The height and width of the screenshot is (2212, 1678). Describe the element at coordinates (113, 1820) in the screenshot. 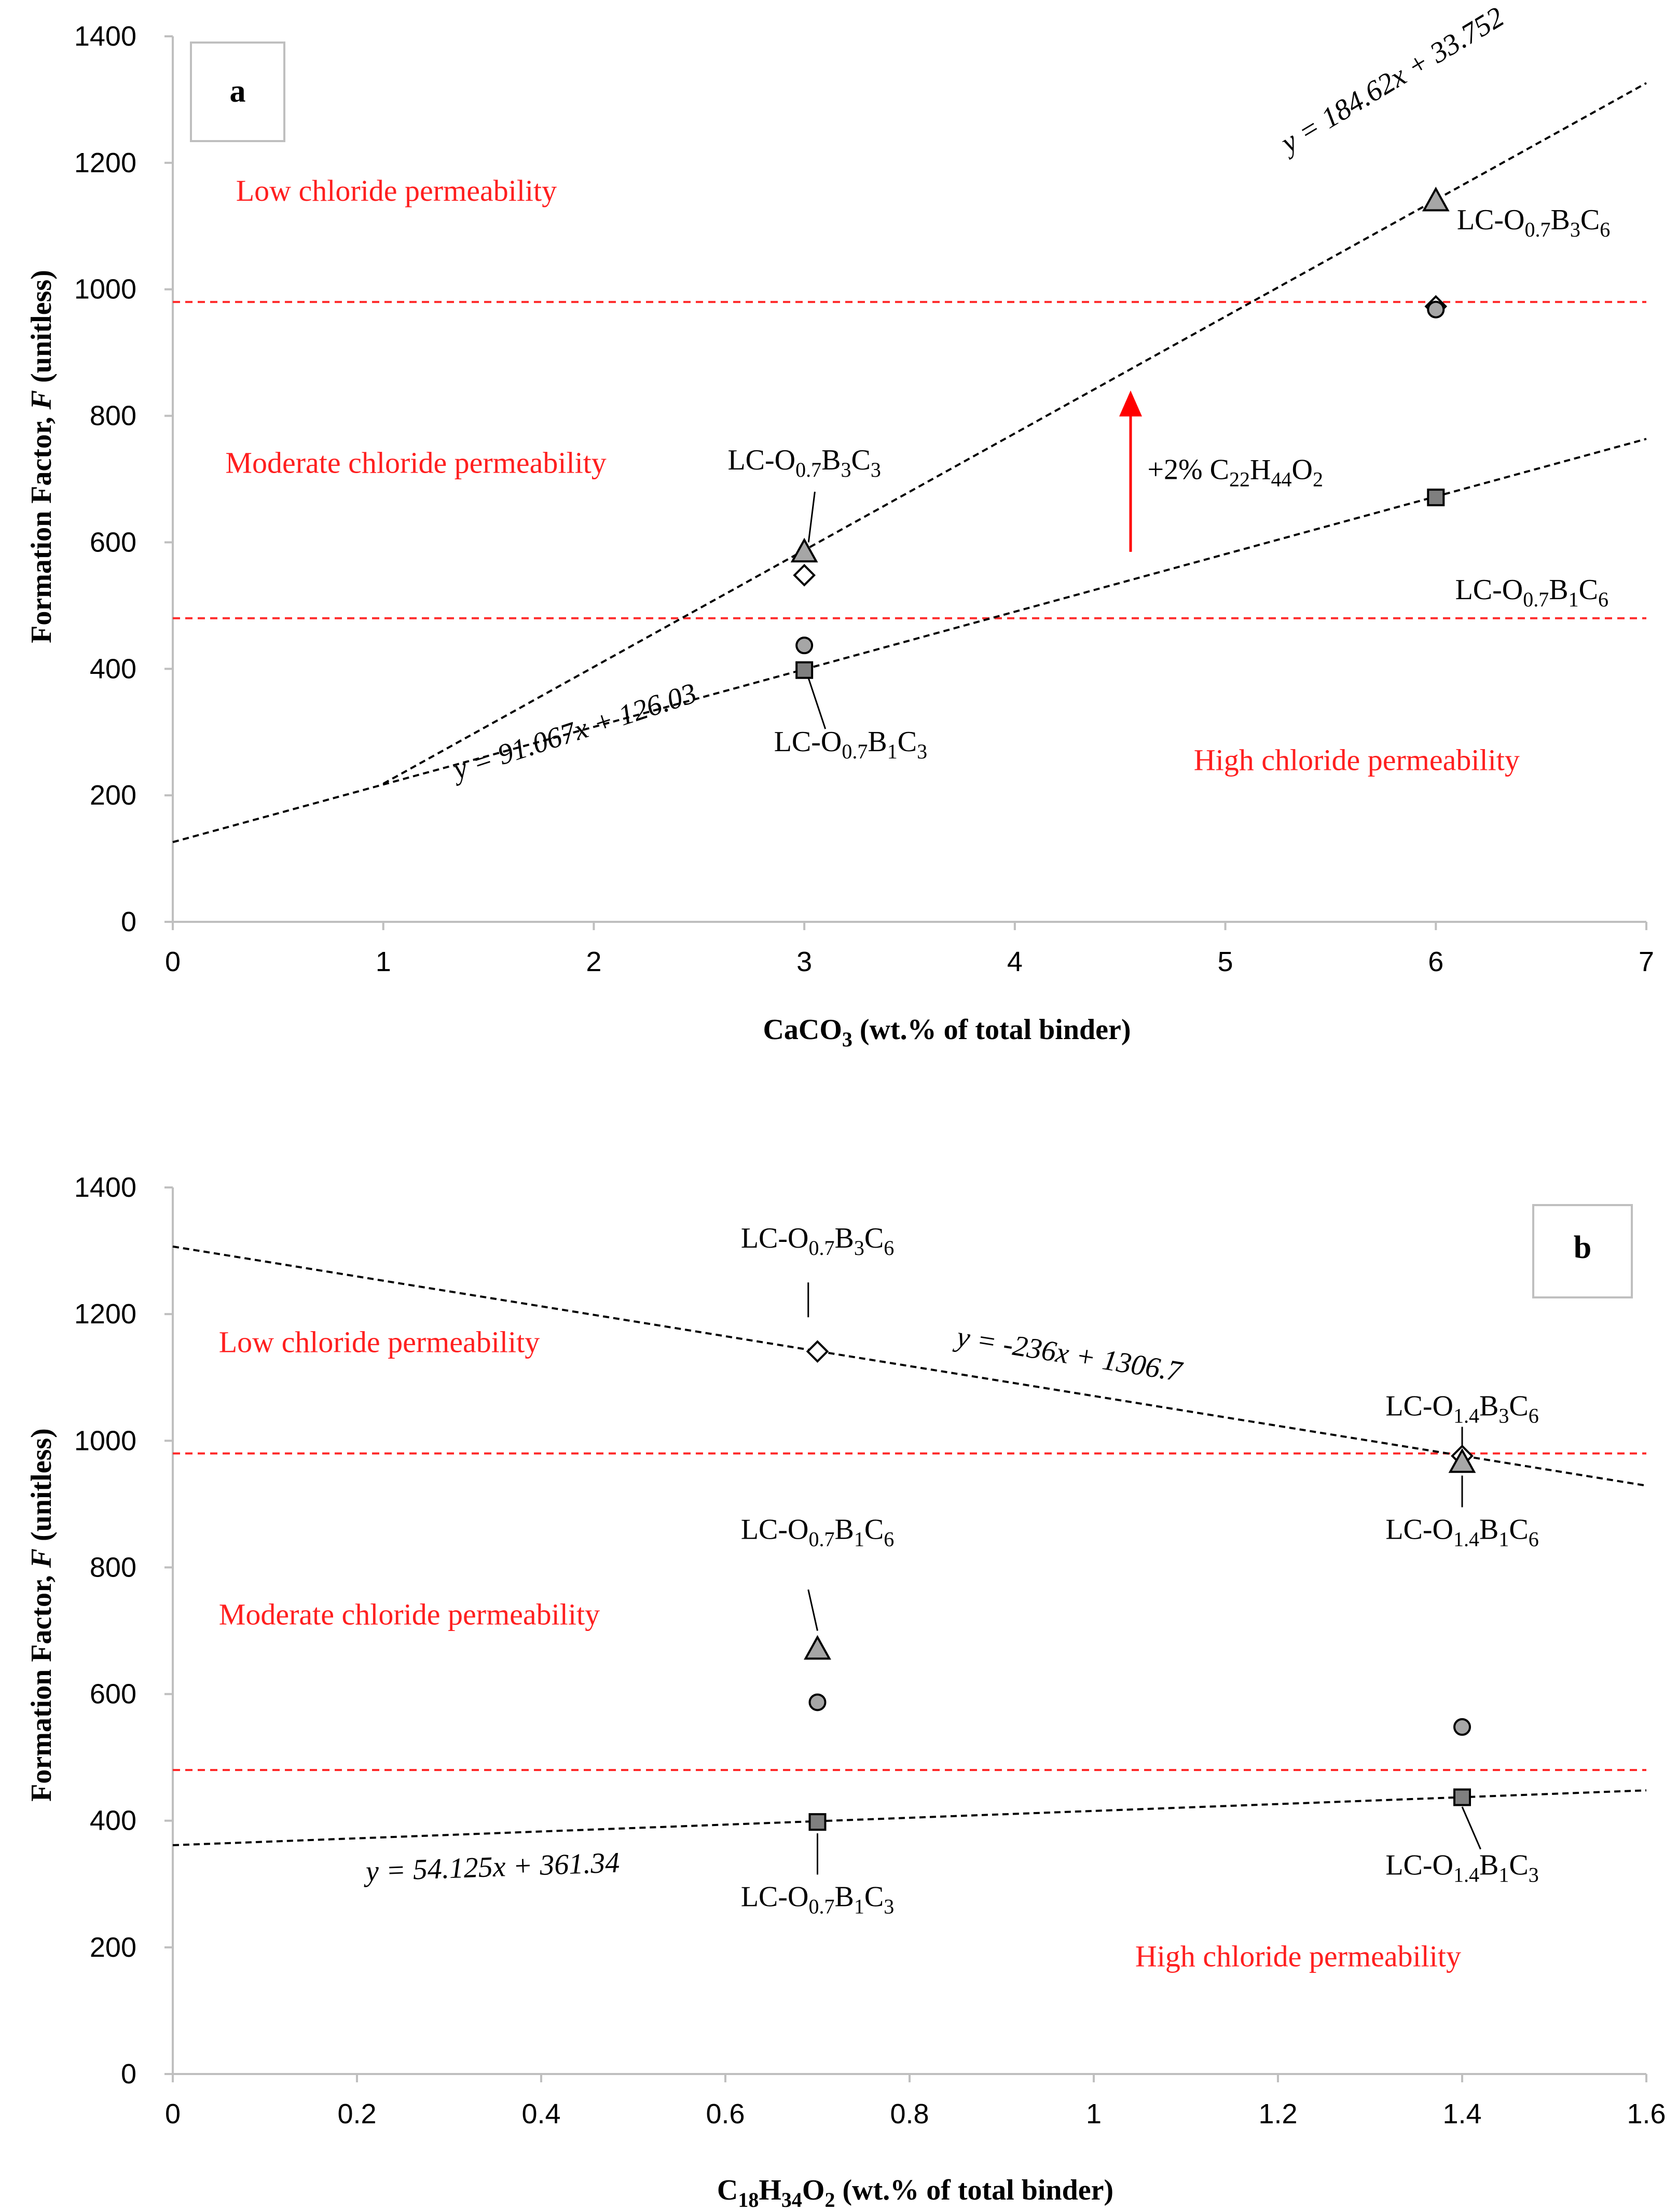

I see `panel-b-y-tick-2: 400` at that location.